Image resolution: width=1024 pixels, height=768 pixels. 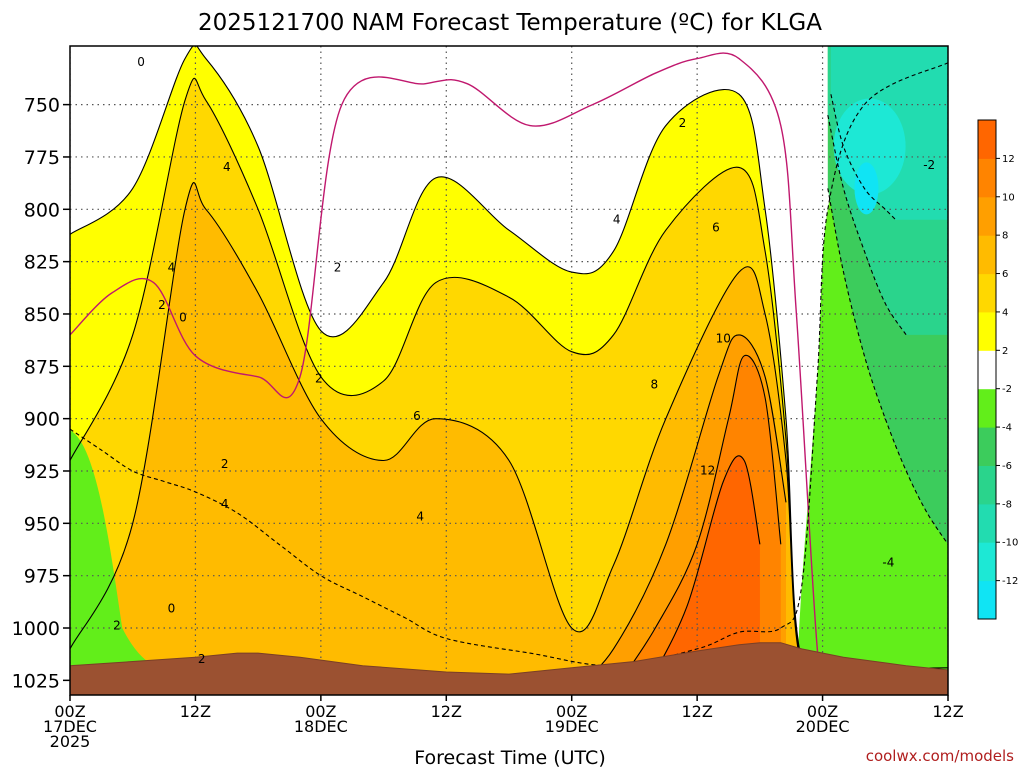 What do you see at coordinates (1010, 581) in the screenshot?
I see `colorbar-label: -12` at bounding box center [1010, 581].